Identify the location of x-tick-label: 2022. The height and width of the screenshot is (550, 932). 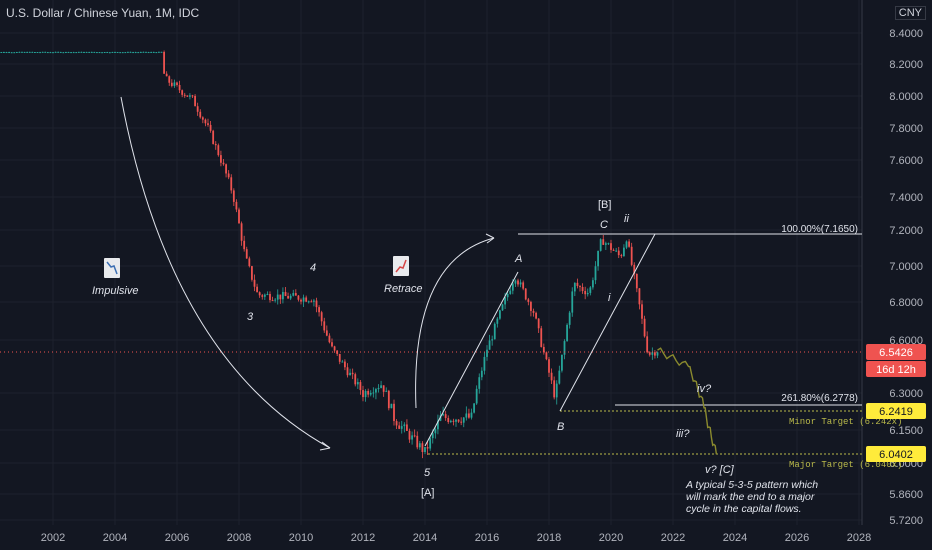
(673, 538).